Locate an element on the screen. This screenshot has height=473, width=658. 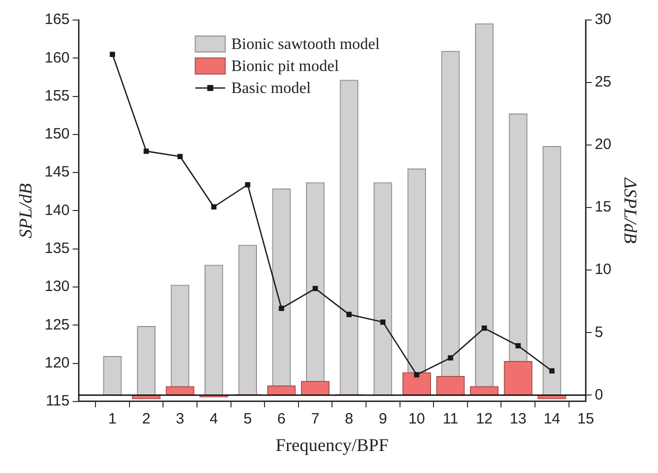
y2-tick-label: 30 is located at coordinates (603, 19).